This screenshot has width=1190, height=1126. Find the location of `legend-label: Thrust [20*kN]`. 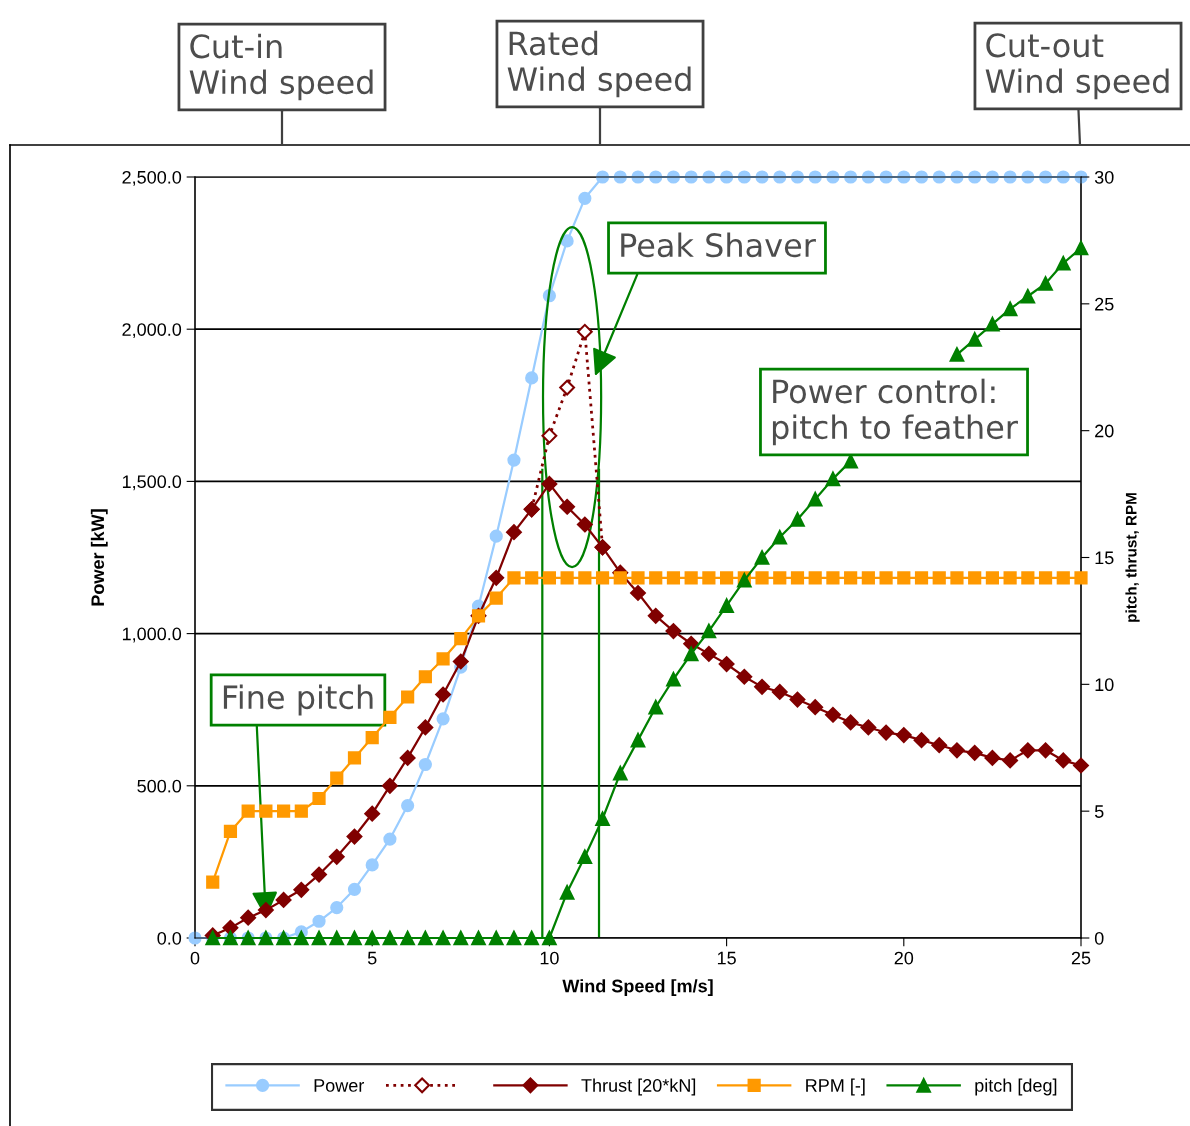

legend-label: Thrust [20*kN] is located at coordinates (638, 1087).